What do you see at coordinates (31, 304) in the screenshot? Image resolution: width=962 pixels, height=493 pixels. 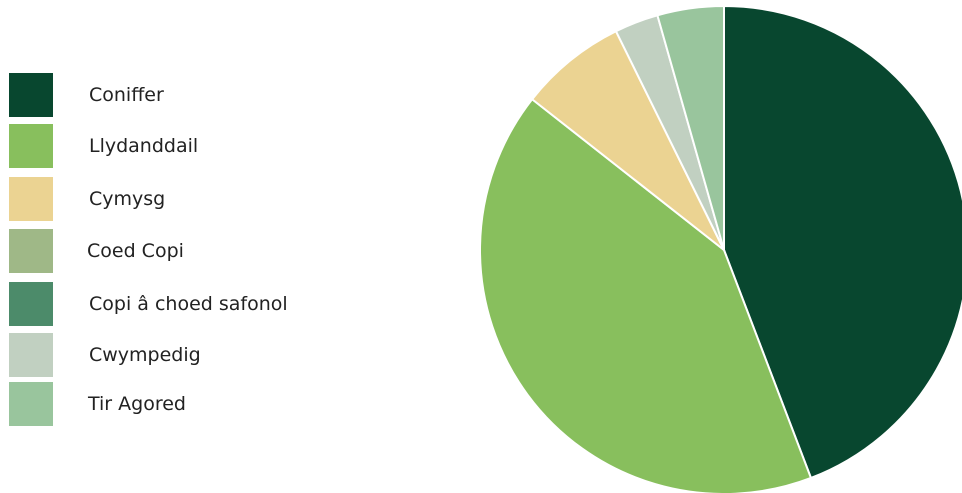 I see `legend-swatch-copi-a-choed-safonol` at bounding box center [31, 304].